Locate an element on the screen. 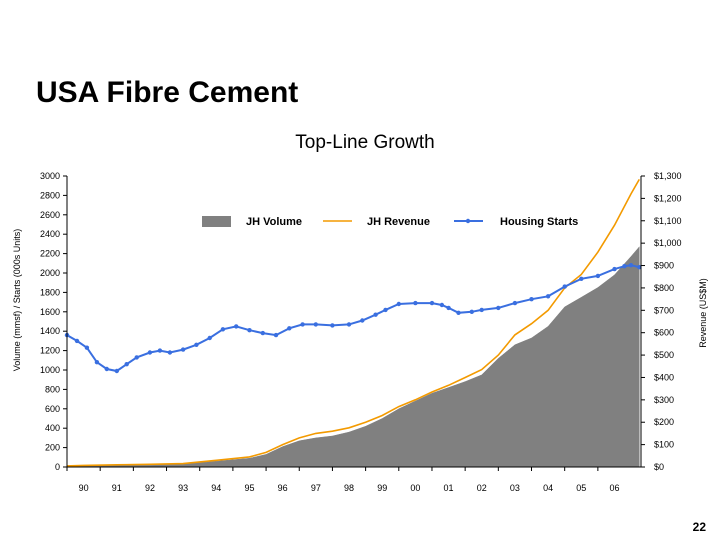 The image size is (720, 540). x-tick-label: 03 is located at coordinates (515, 488).